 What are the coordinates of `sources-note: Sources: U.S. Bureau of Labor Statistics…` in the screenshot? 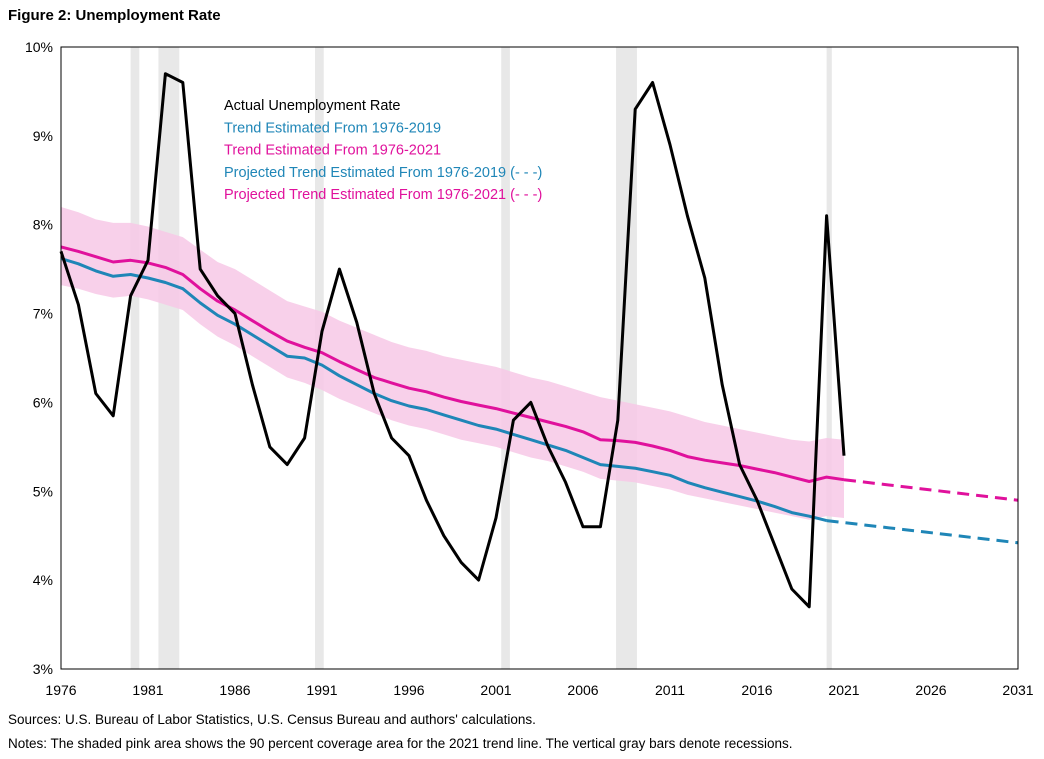 It's located at (272, 719).